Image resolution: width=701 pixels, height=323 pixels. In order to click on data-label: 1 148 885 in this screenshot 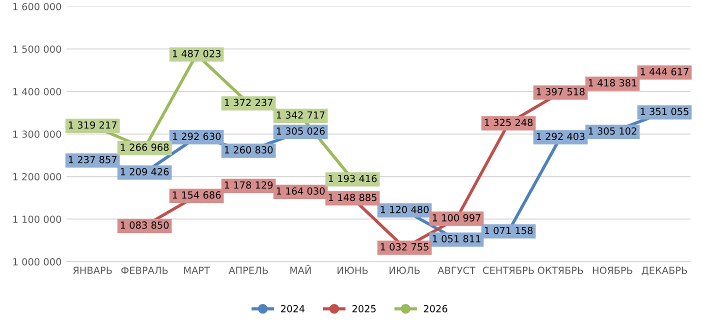, I will do `click(352, 198)`.